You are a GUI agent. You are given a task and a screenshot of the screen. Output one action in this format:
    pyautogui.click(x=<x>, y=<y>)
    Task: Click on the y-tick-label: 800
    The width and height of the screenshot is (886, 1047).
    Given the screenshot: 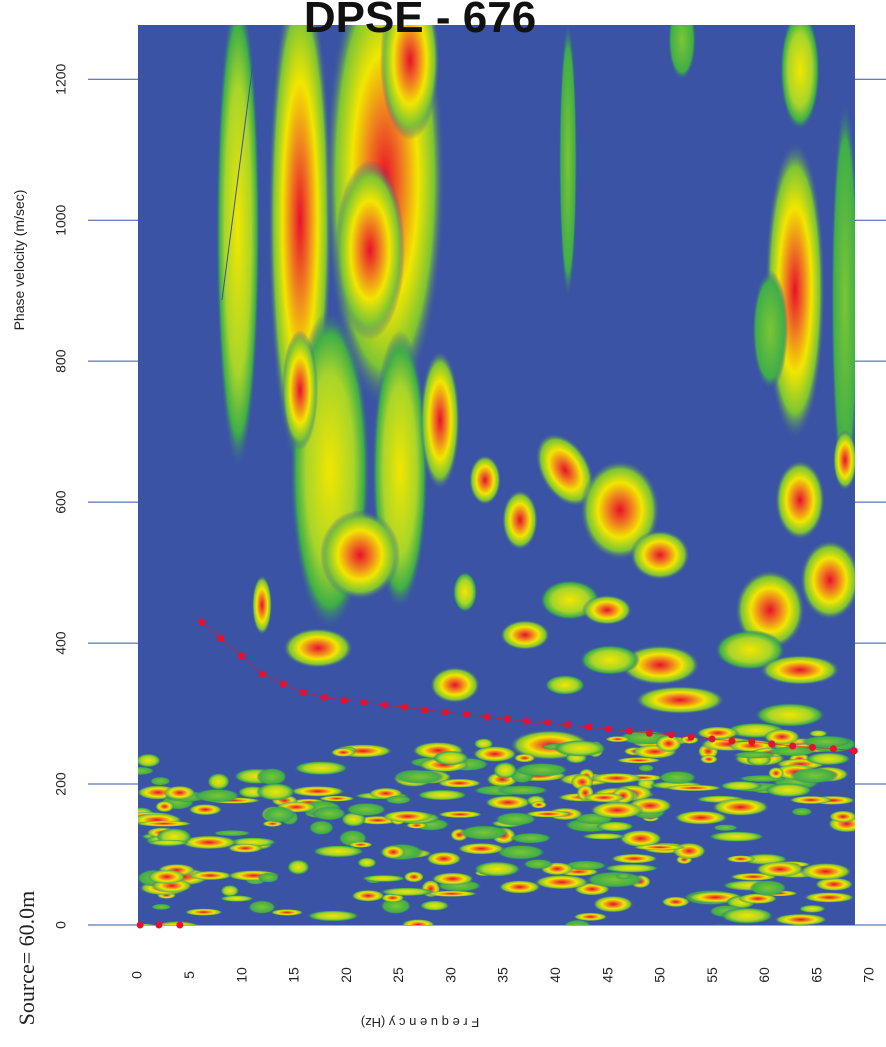 What is the action you would take?
    pyautogui.click(x=61, y=361)
    